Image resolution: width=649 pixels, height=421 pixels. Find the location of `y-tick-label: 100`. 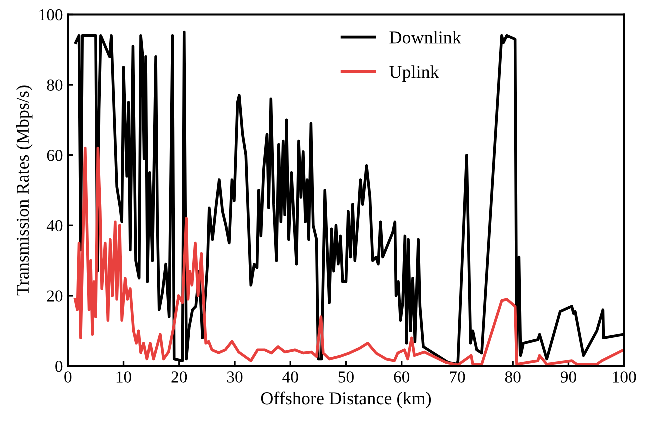

y-tick-label: 100 is located at coordinates (51, 15).